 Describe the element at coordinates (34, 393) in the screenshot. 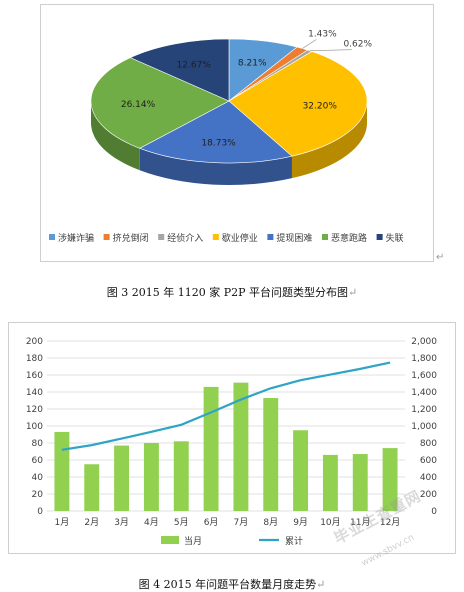

I see `left-tick-label: 140` at that location.